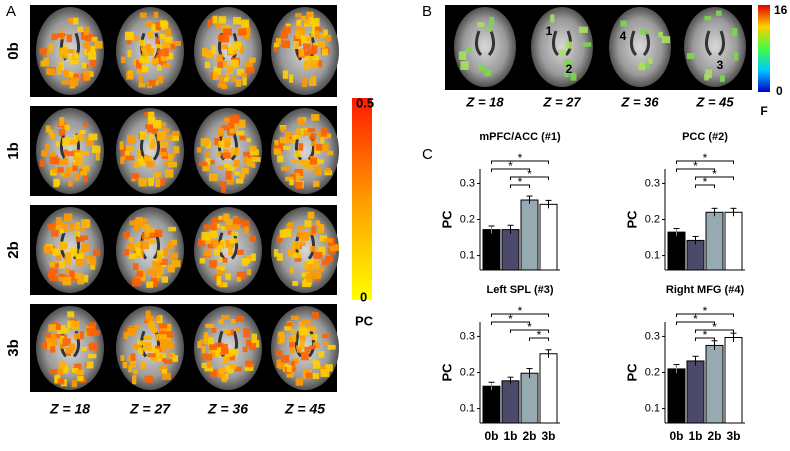  Describe the element at coordinates (519, 290) in the screenshot. I see `chart-title: Left SPL (#3)` at that location.